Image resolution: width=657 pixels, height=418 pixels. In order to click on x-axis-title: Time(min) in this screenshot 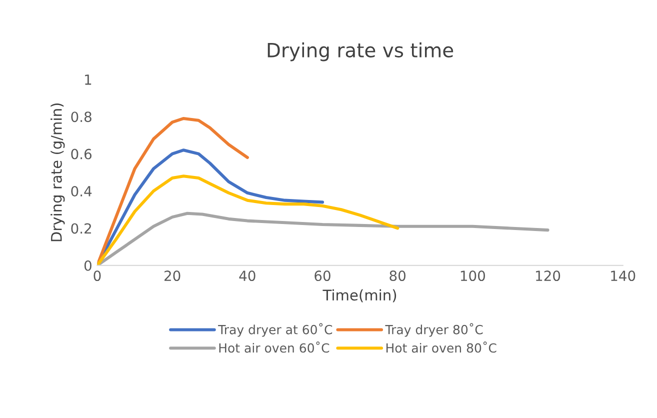, I will do `click(359, 295)`.